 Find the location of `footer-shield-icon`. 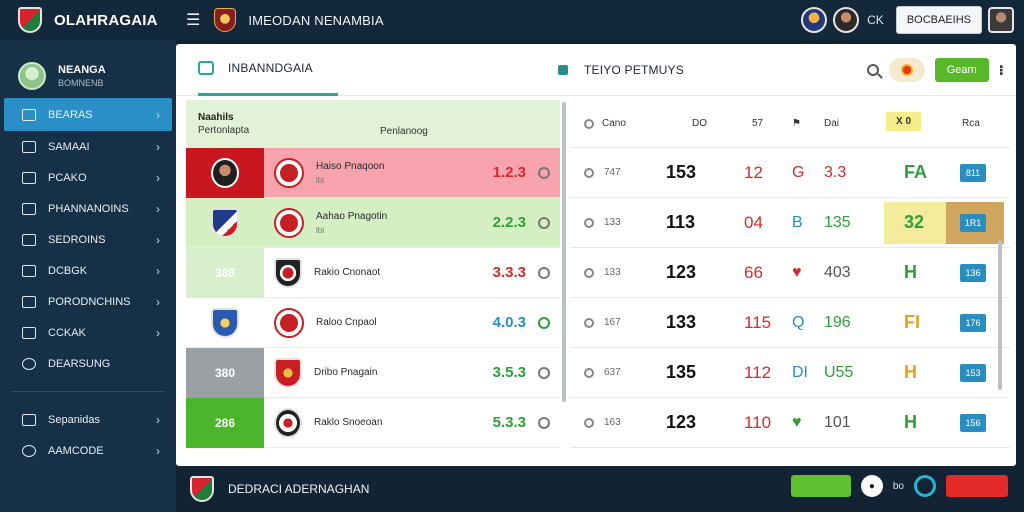

footer-shield-icon is located at coordinates (202, 489).